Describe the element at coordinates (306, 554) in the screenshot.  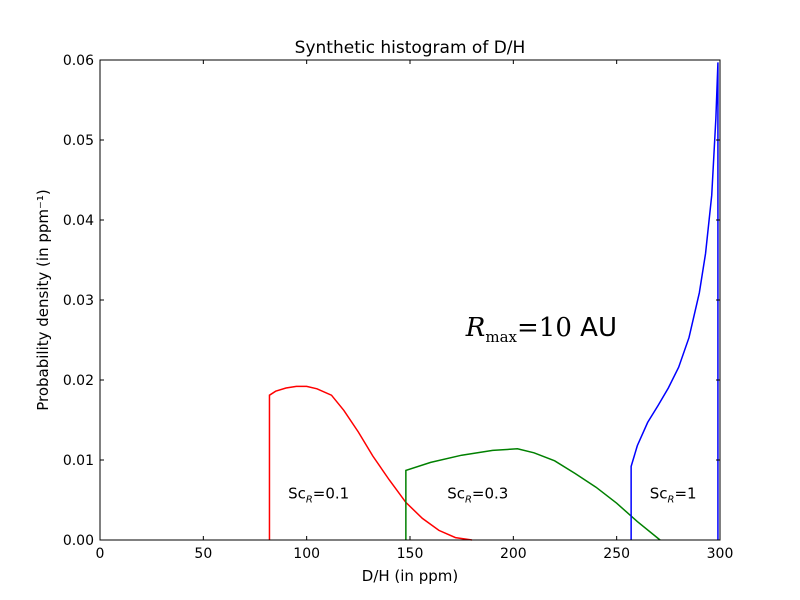
I see `x-tick-label: 100` at that location.